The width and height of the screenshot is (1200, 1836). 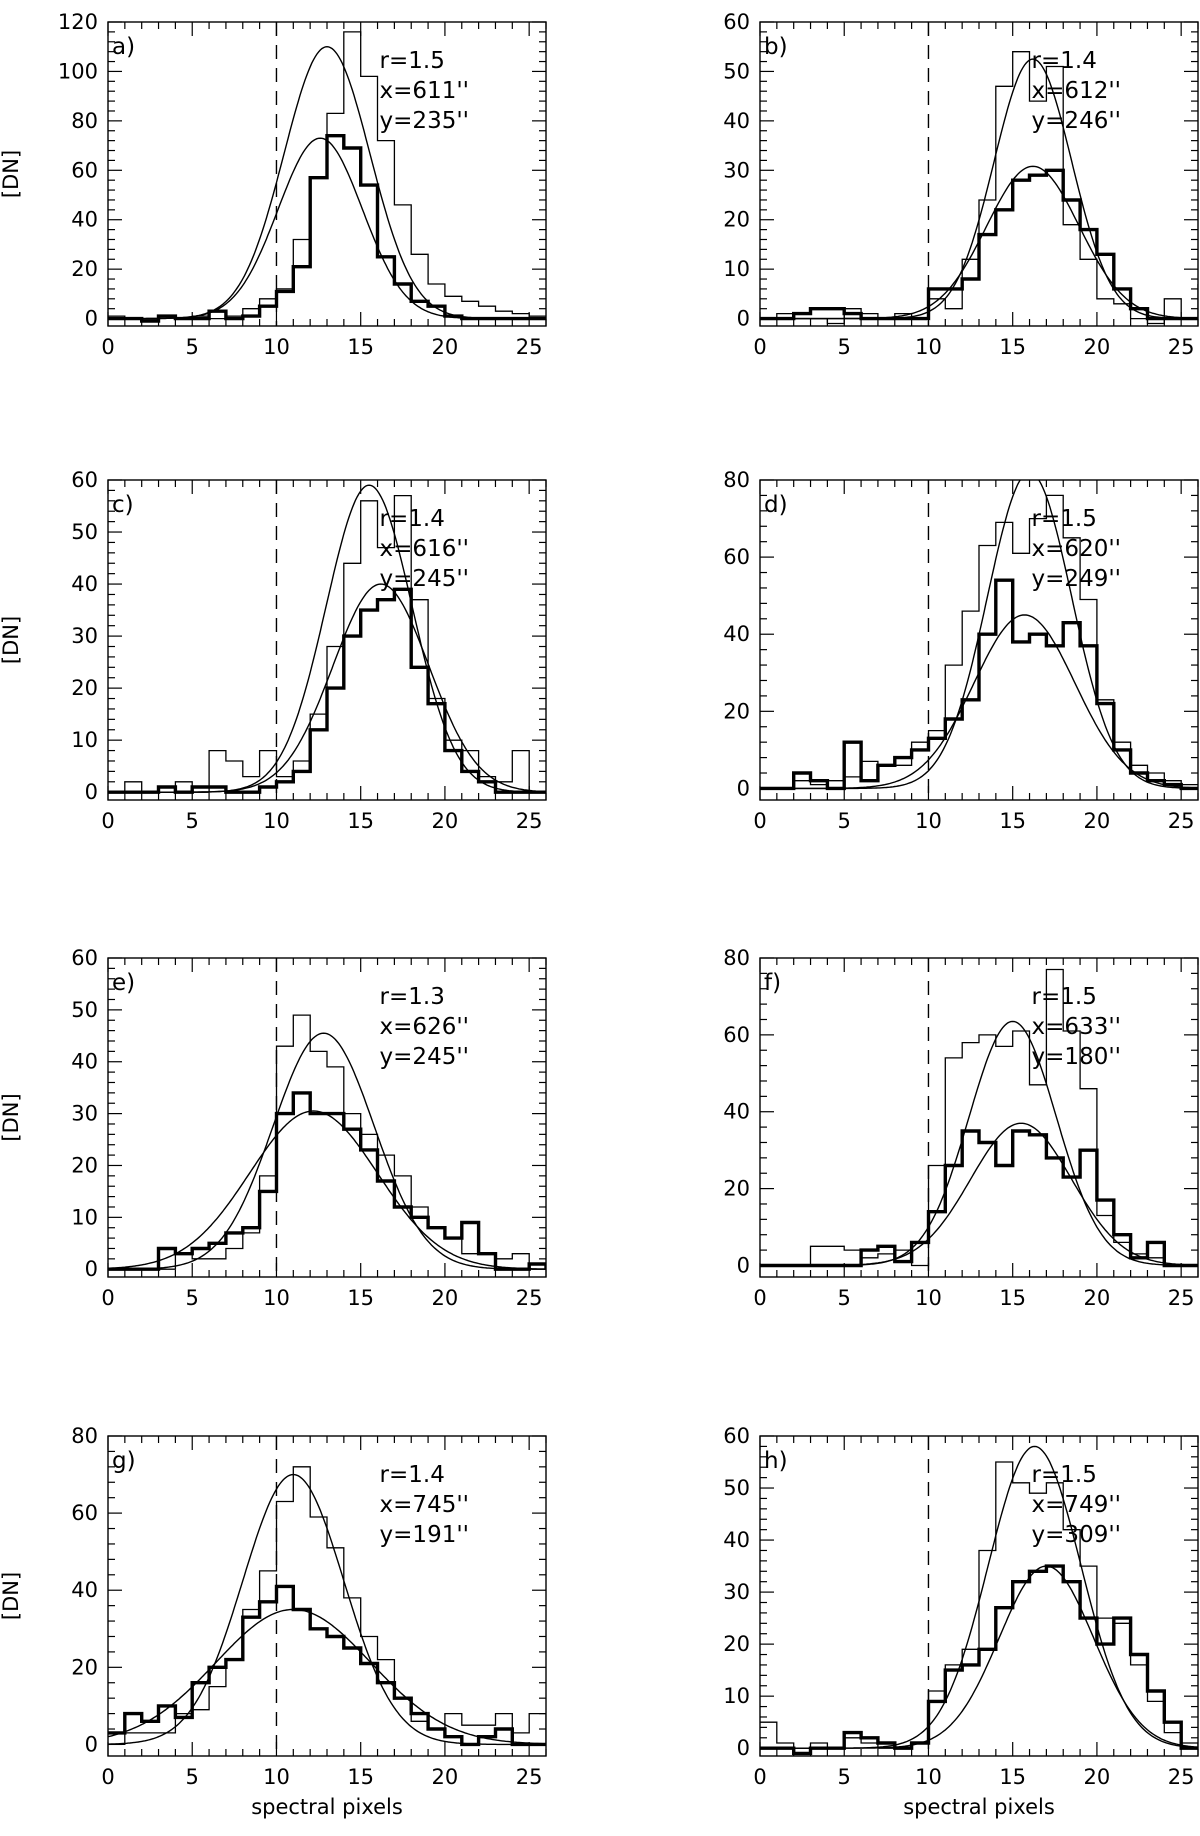 I want to click on annotation-line: y=235'', so click(x=424, y=121).